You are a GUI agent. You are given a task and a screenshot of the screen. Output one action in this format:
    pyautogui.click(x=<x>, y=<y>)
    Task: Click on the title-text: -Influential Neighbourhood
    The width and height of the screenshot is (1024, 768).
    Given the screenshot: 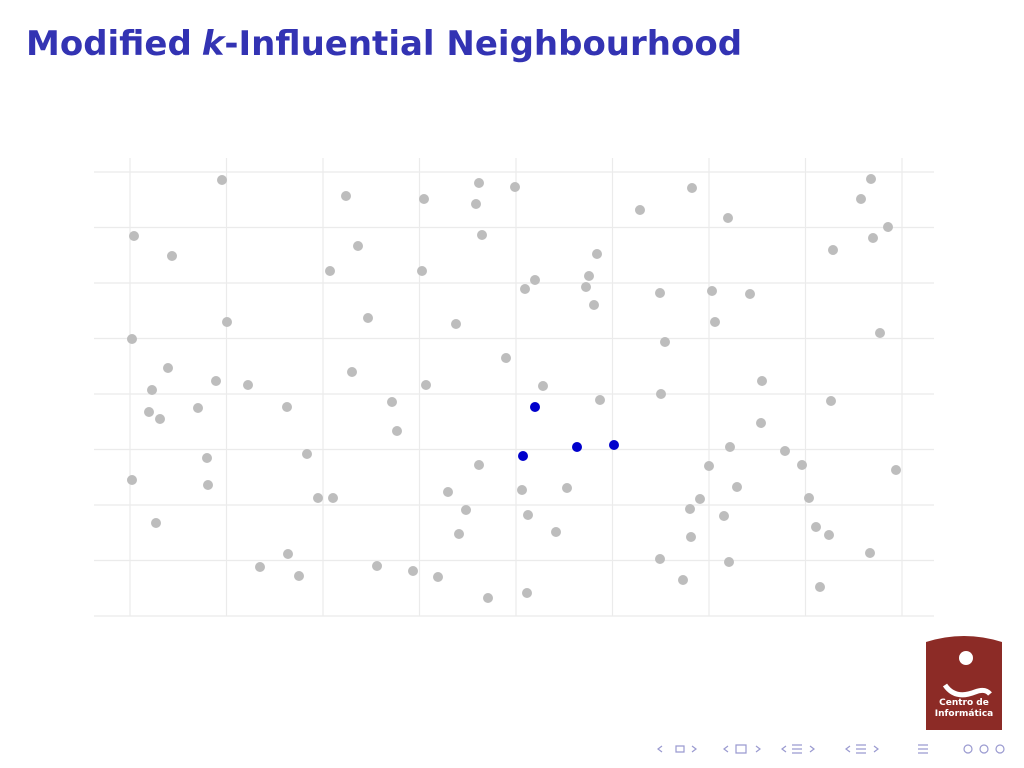 What is the action you would take?
    pyautogui.click(x=483, y=44)
    